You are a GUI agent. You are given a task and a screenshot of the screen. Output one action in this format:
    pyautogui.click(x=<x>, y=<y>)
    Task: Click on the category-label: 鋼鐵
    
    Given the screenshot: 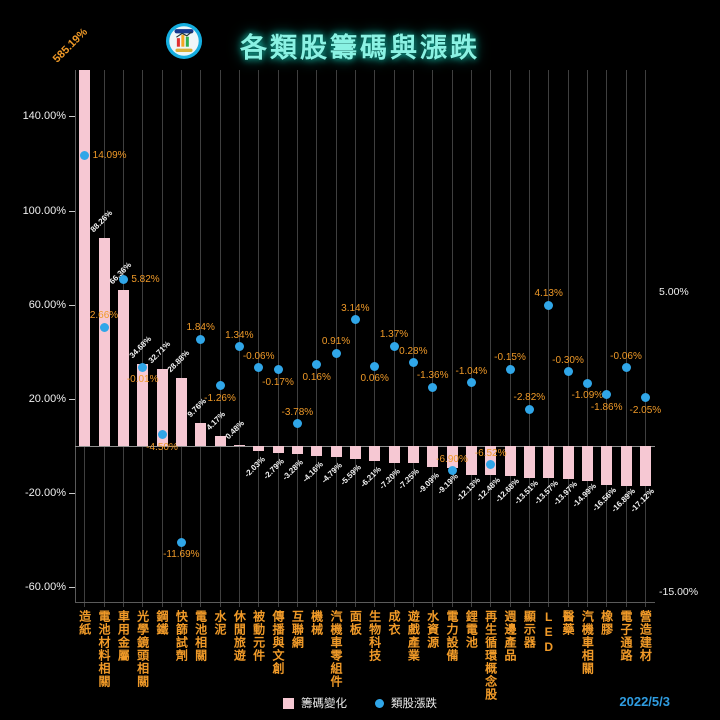 What is the action you would take?
    pyautogui.click(x=162, y=623)
    